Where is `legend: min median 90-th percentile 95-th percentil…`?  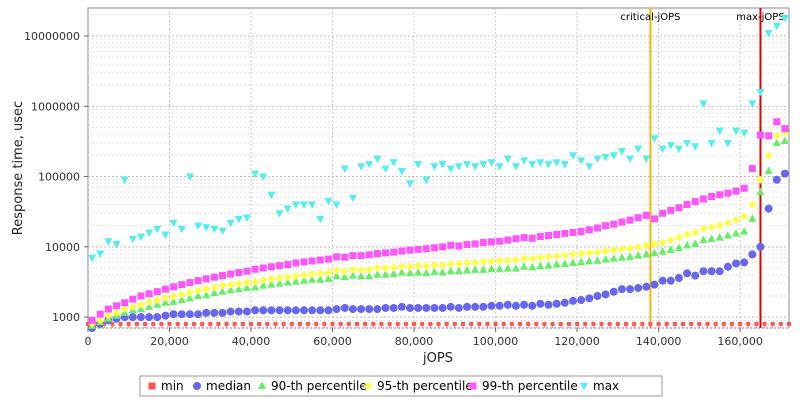 legend: min median 90-th percentile 95-th percentil… is located at coordinates (401, 386).